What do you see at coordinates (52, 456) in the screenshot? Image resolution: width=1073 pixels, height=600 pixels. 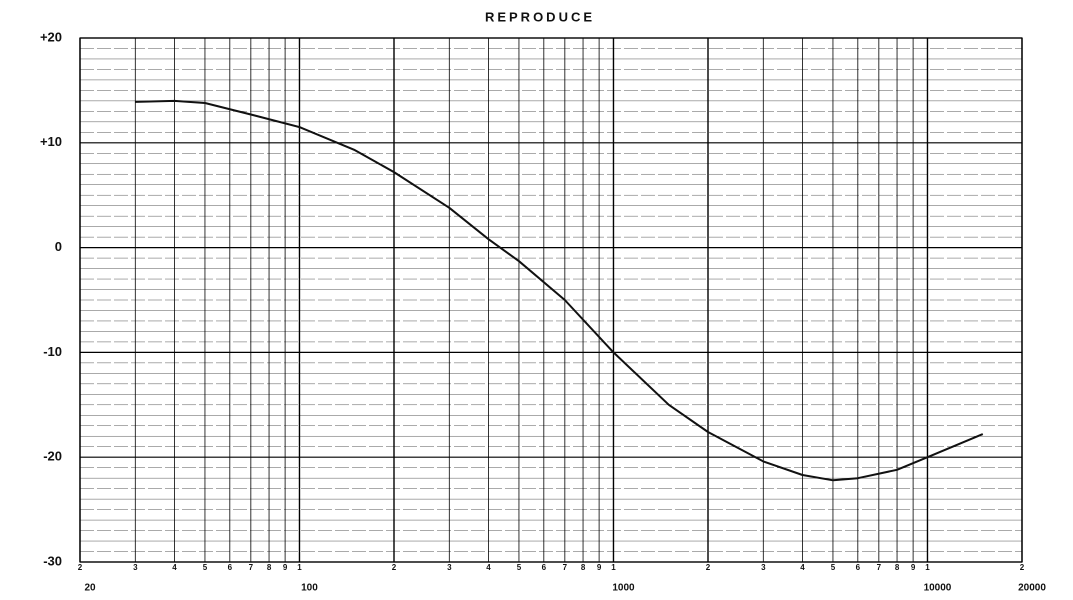 I see `y-tick-label: -20` at bounding box center [52, 456].